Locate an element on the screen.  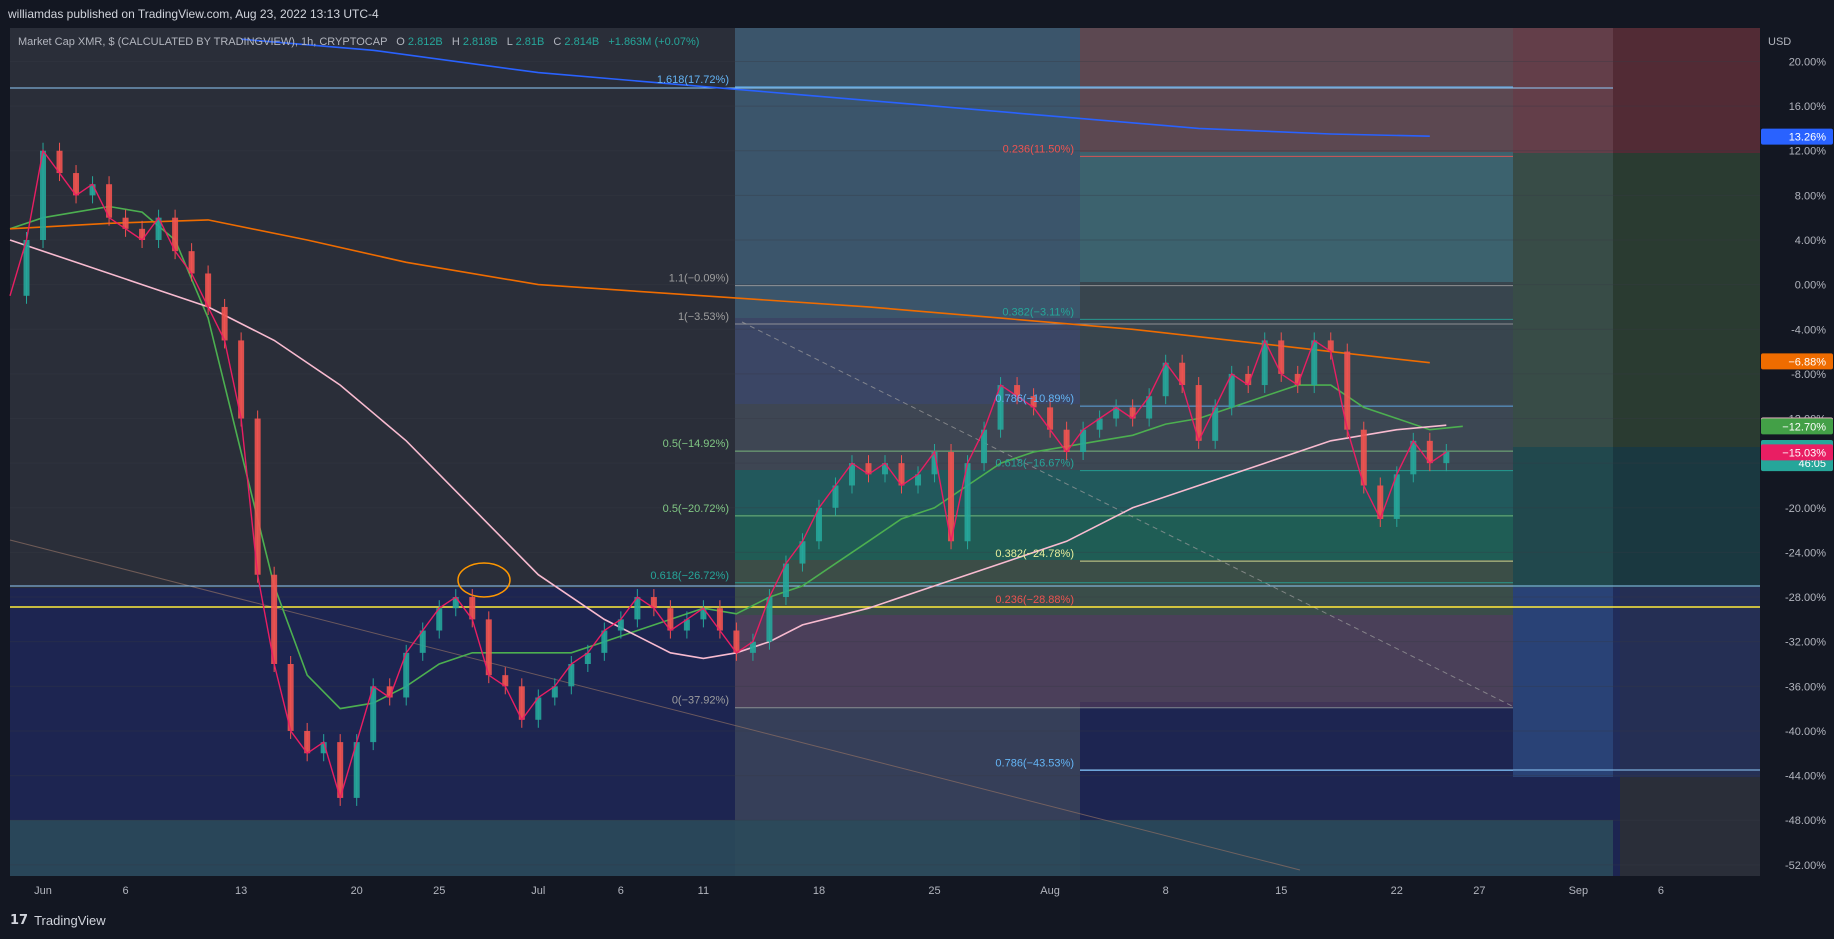
legend-o-value: 2.812B is located at coordinates (425, 42).